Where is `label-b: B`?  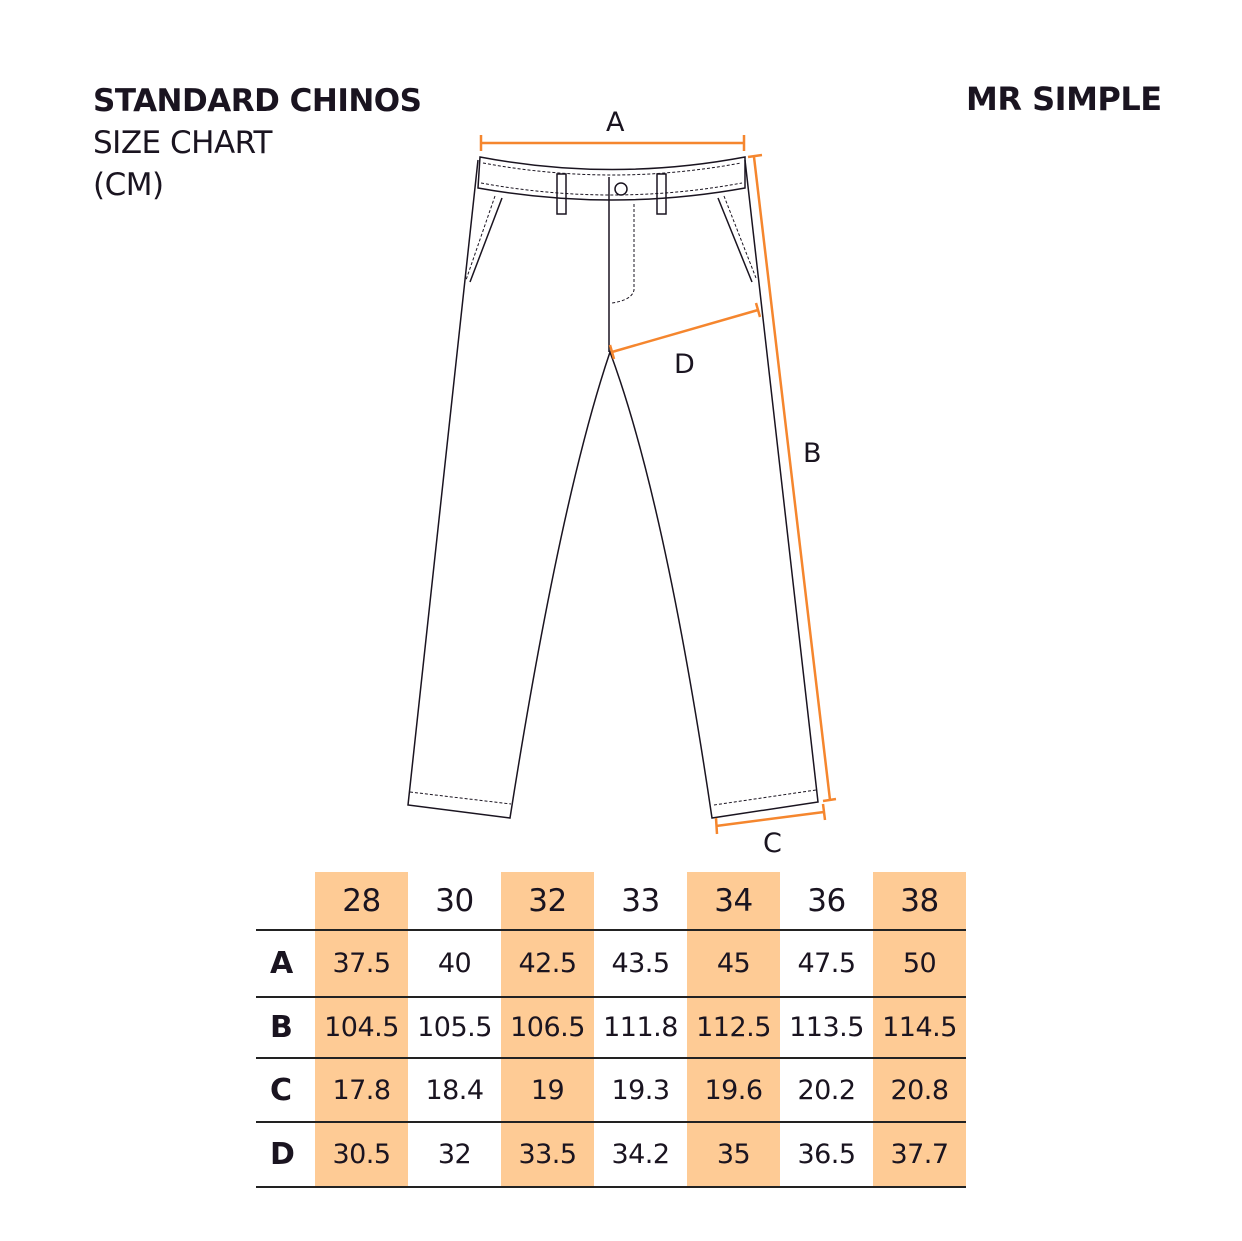 label-b: B is located at coordinates (812, 453).